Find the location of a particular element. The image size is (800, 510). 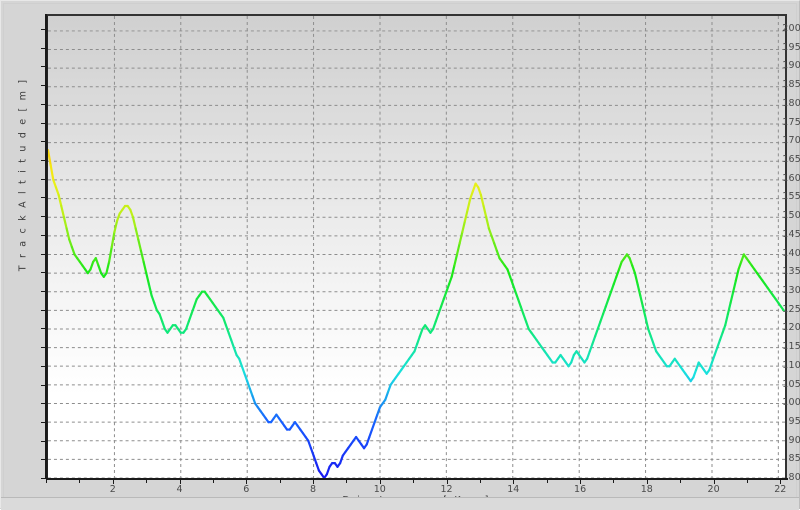

y-tick-label: 195 is located at coordinates (791, 47).